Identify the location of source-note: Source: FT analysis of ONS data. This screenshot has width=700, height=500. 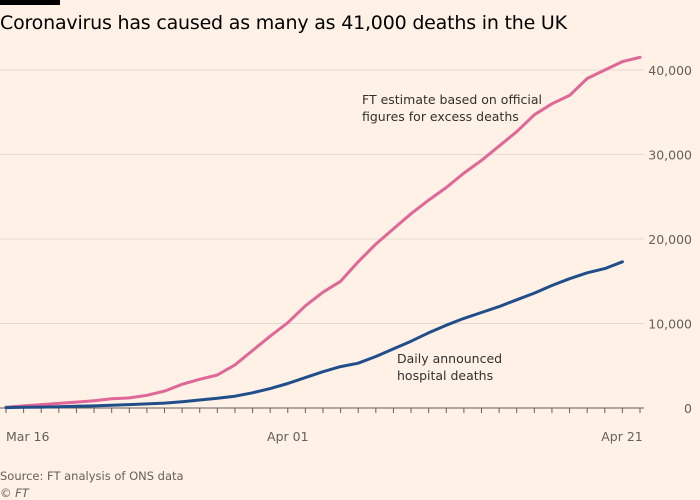
(92, 476).